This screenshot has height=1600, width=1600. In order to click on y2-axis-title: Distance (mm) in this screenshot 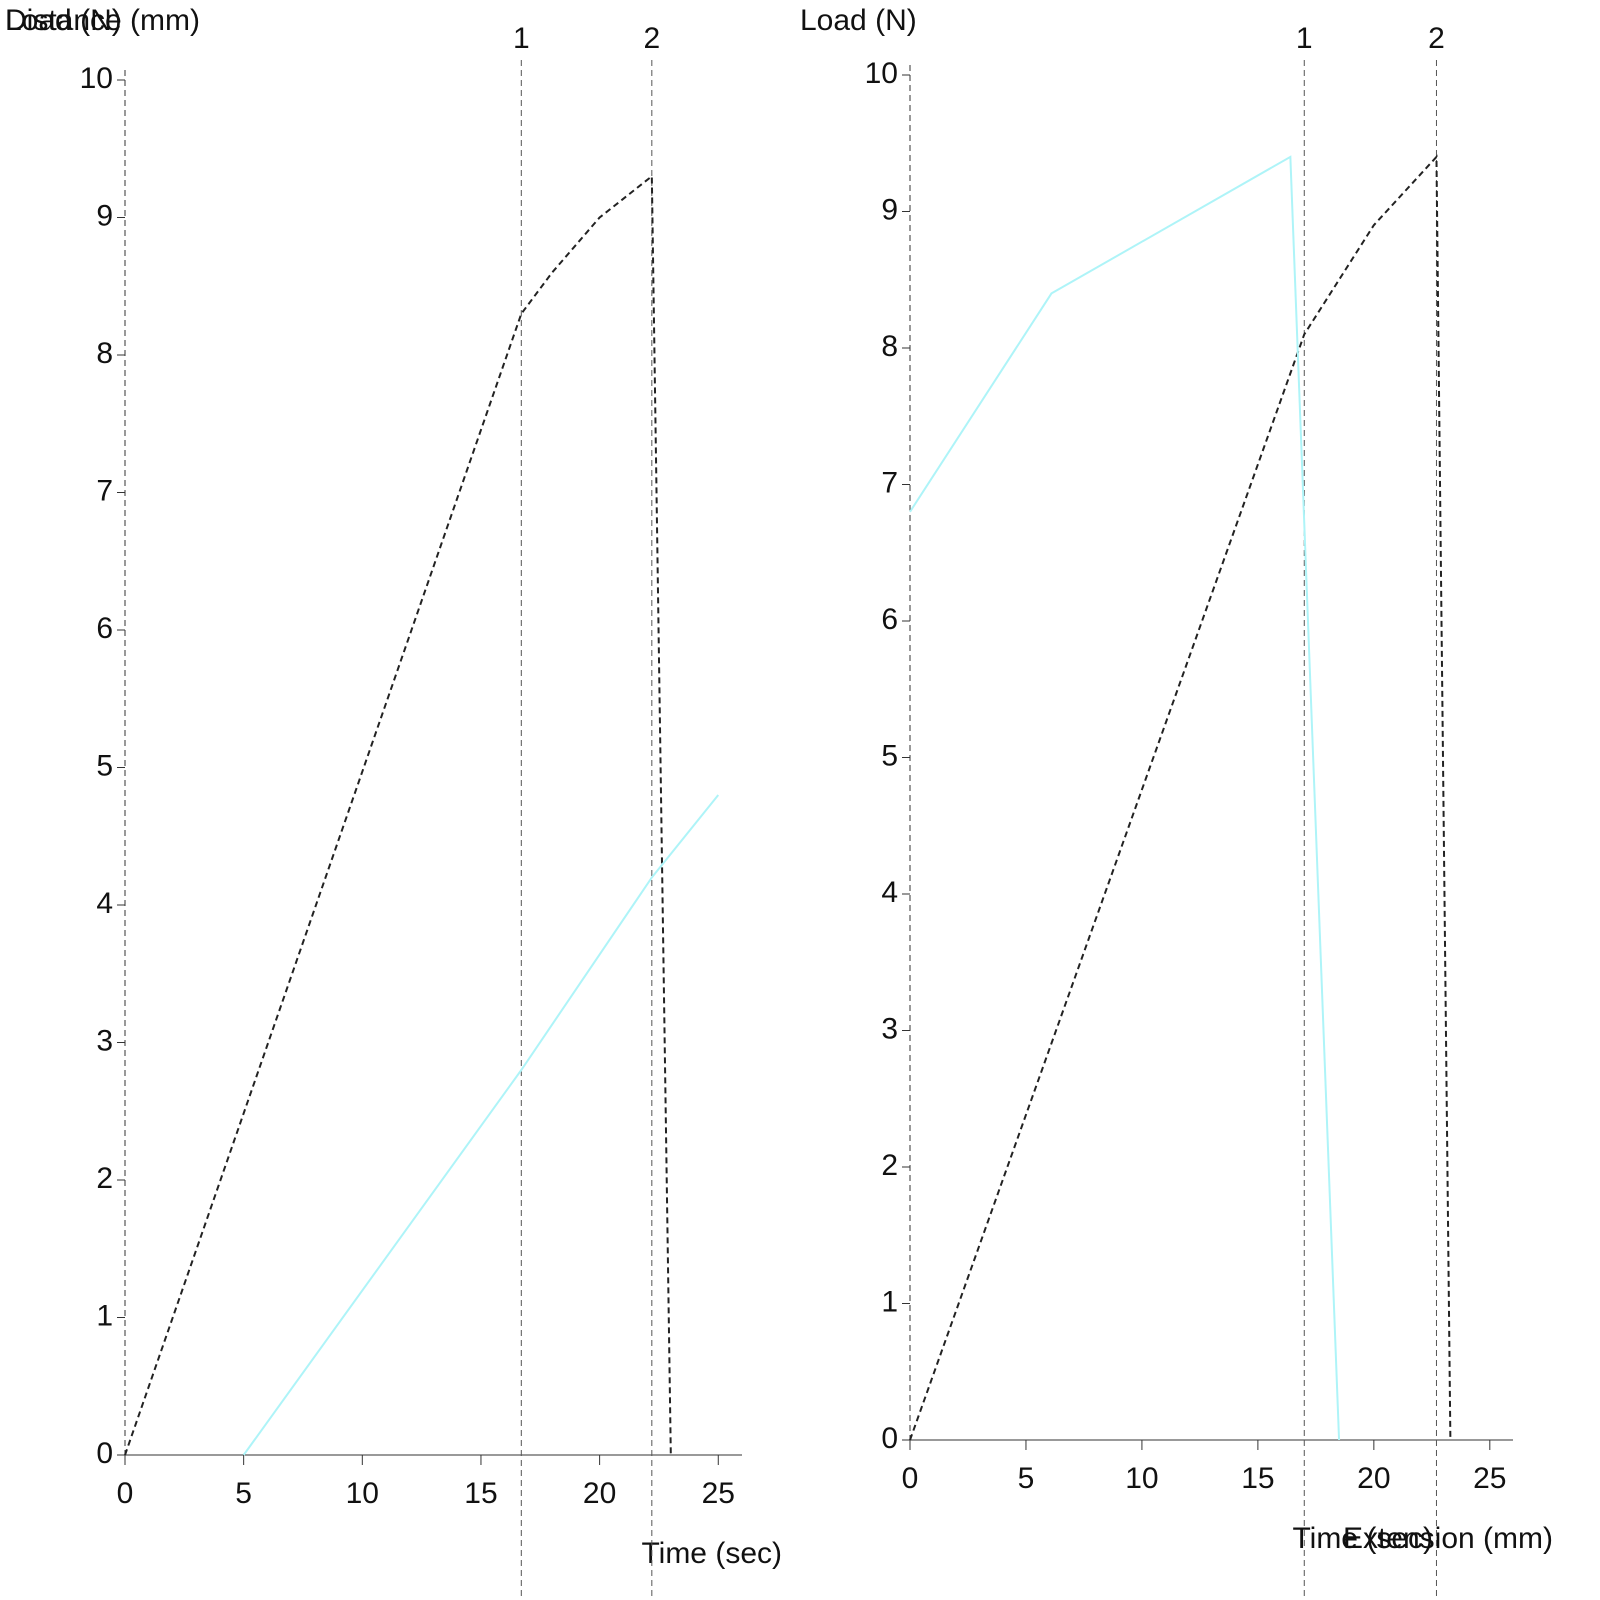, I will do `click(102, 20)`.